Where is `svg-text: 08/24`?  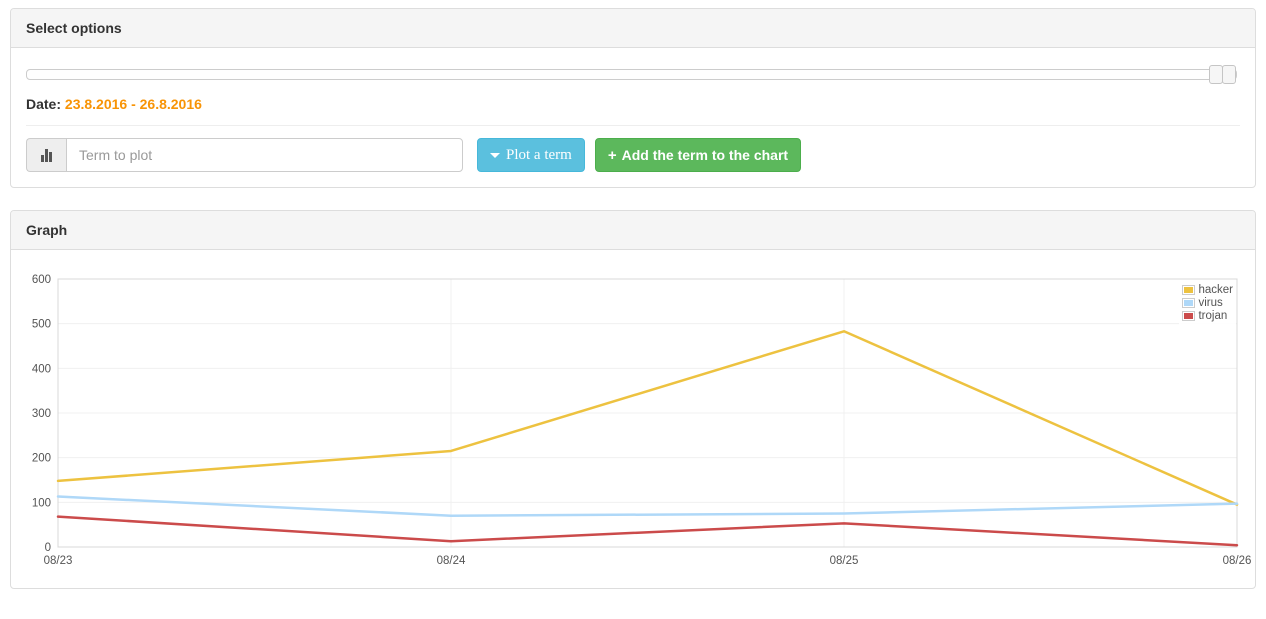
svg-text: 08/24 is located at coordinates (451, 561).